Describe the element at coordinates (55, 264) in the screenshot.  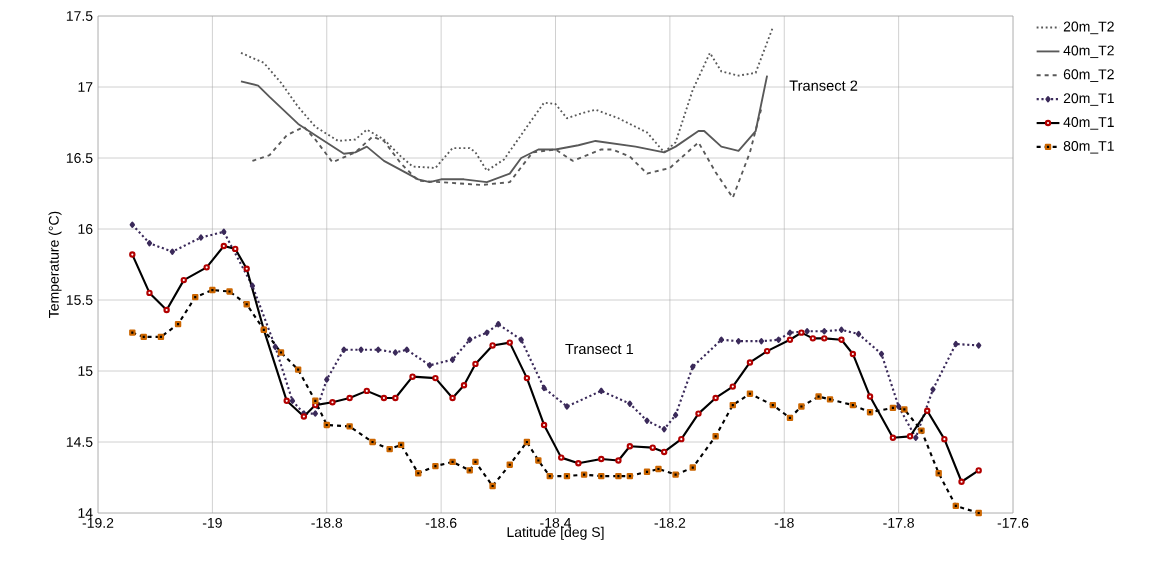
I see `y-axis-title: Temperature (°C)` at that location.